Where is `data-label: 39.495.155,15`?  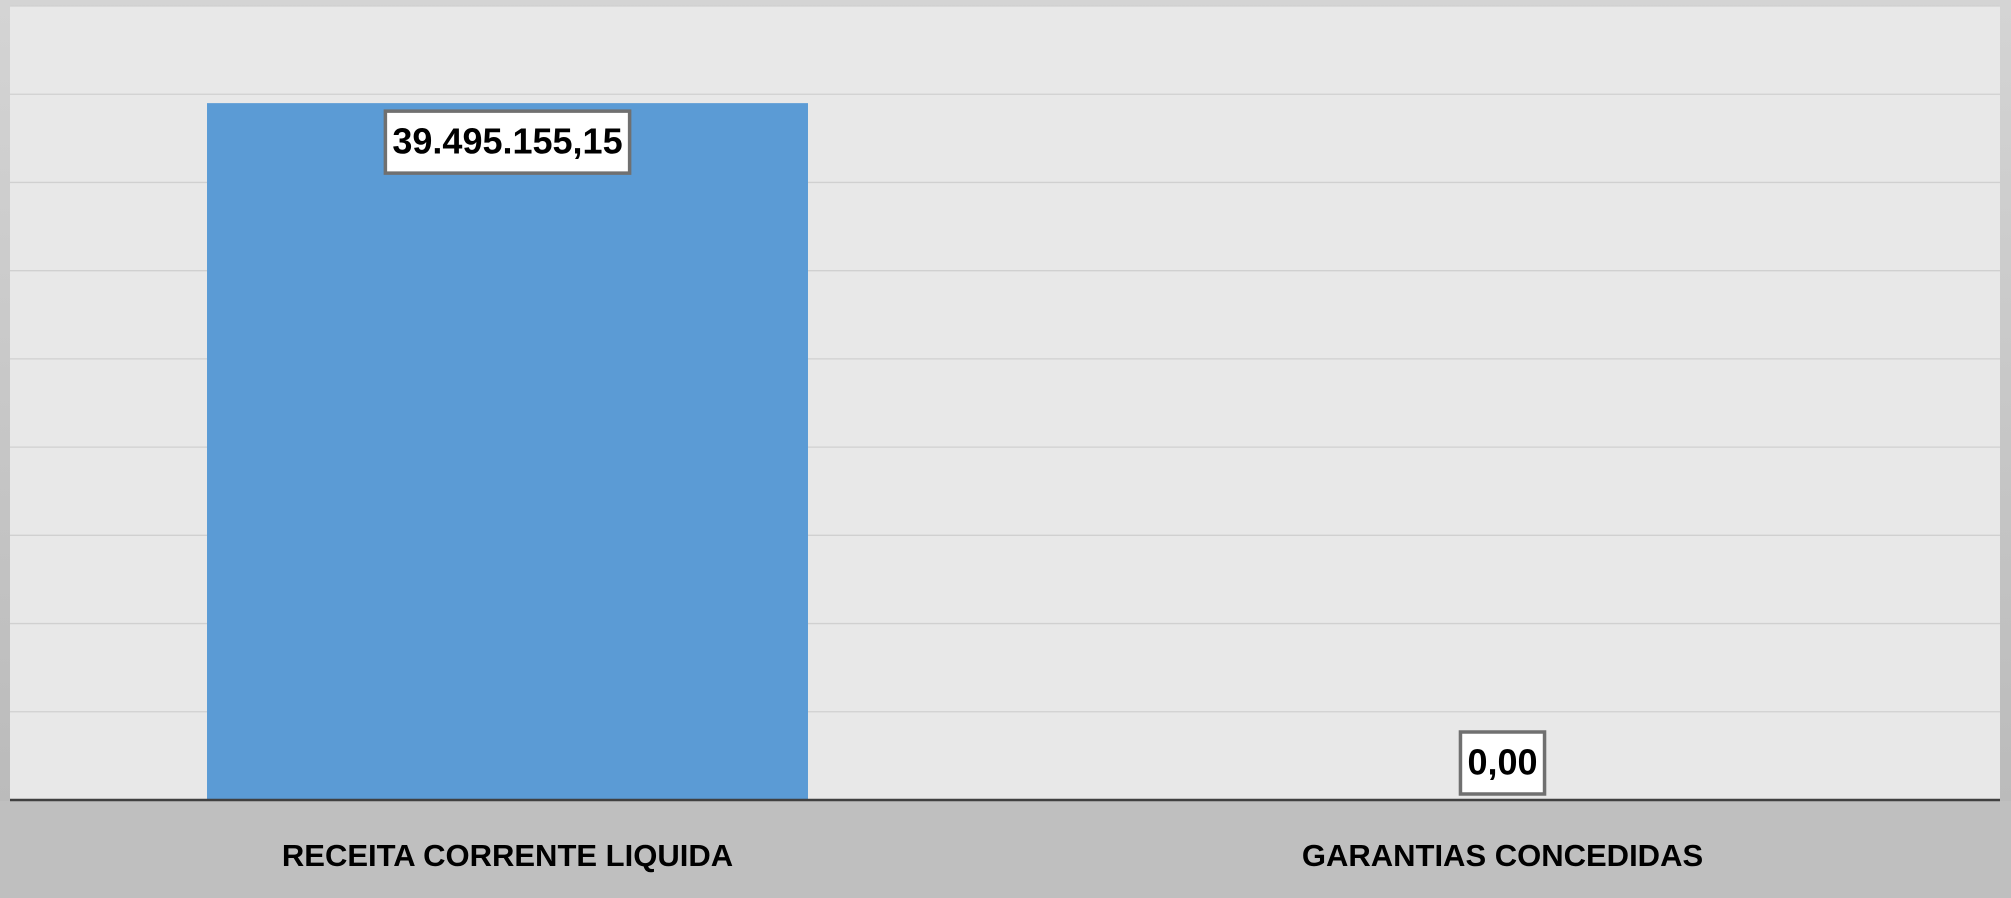
data-label: 39.495.155,15 is located at coordinates (507, 141).